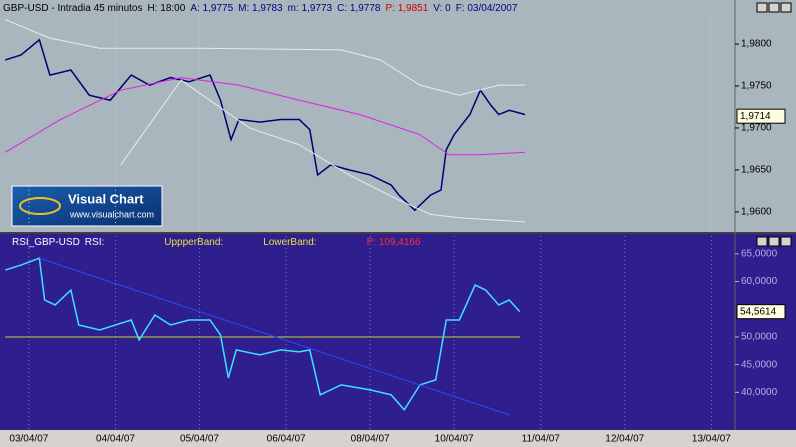  What do you see at coordinates (756, 86) in the screenshot?
I see `y-tick-label: 1,9750` at bounding box center [756, 86].